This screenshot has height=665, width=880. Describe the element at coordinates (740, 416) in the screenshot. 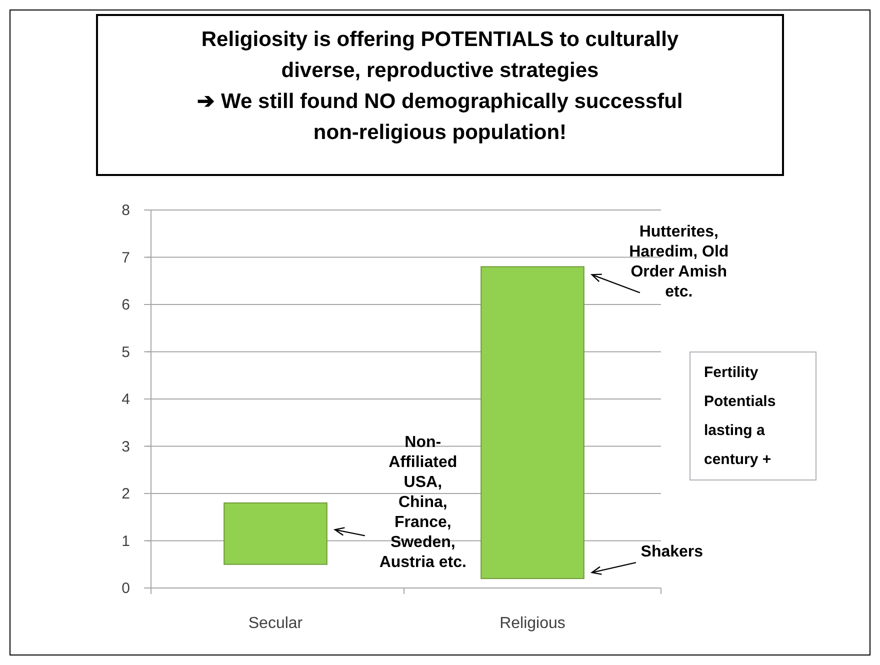

I see `text: Fertility Potentials lasting a century +` at that location.